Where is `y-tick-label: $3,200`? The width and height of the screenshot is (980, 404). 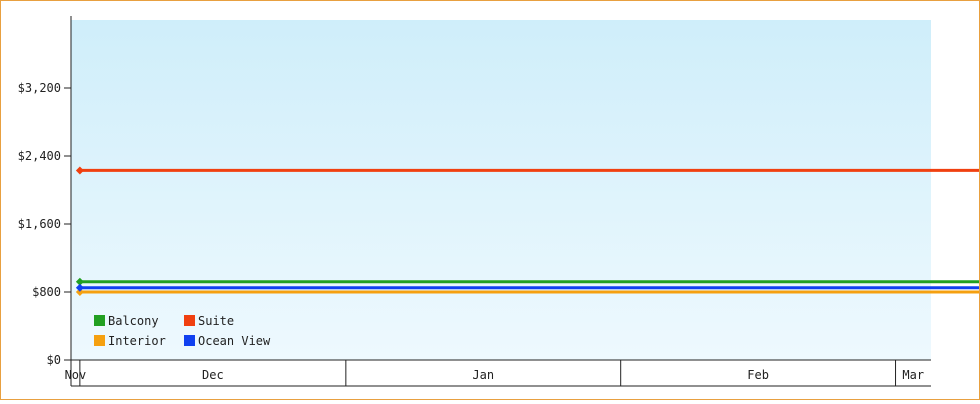 y-tick-label: $3,200 is located at coordinates (39, 88).